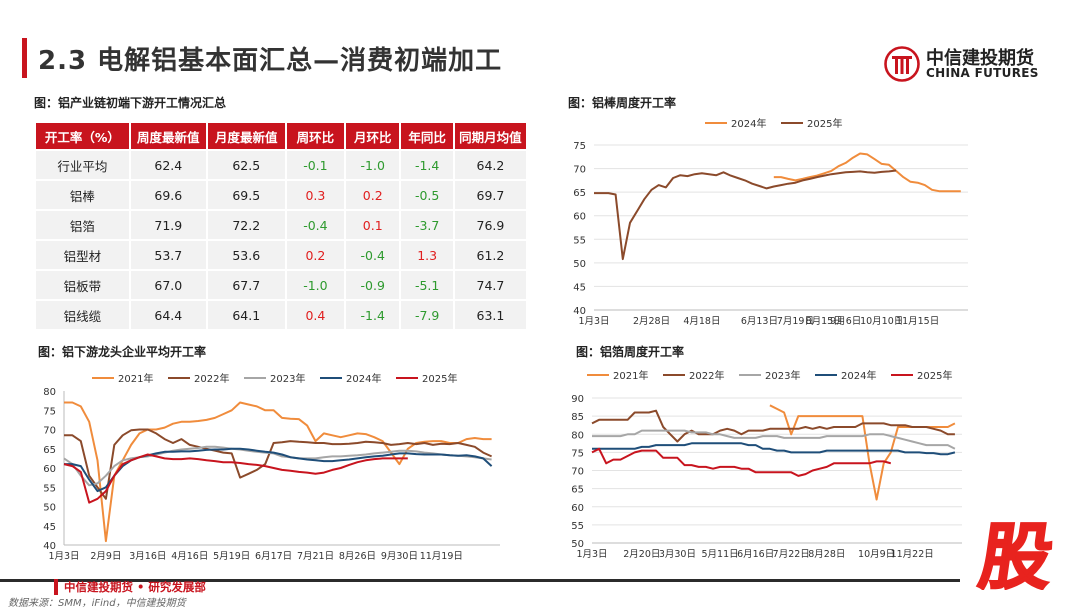 The height and width of the screenshot is (609, 1080). I want to click on table-row: 行业平均 62.4 62.5 -0.1 -1.0 -1.4 64.2, so click(281, 165).